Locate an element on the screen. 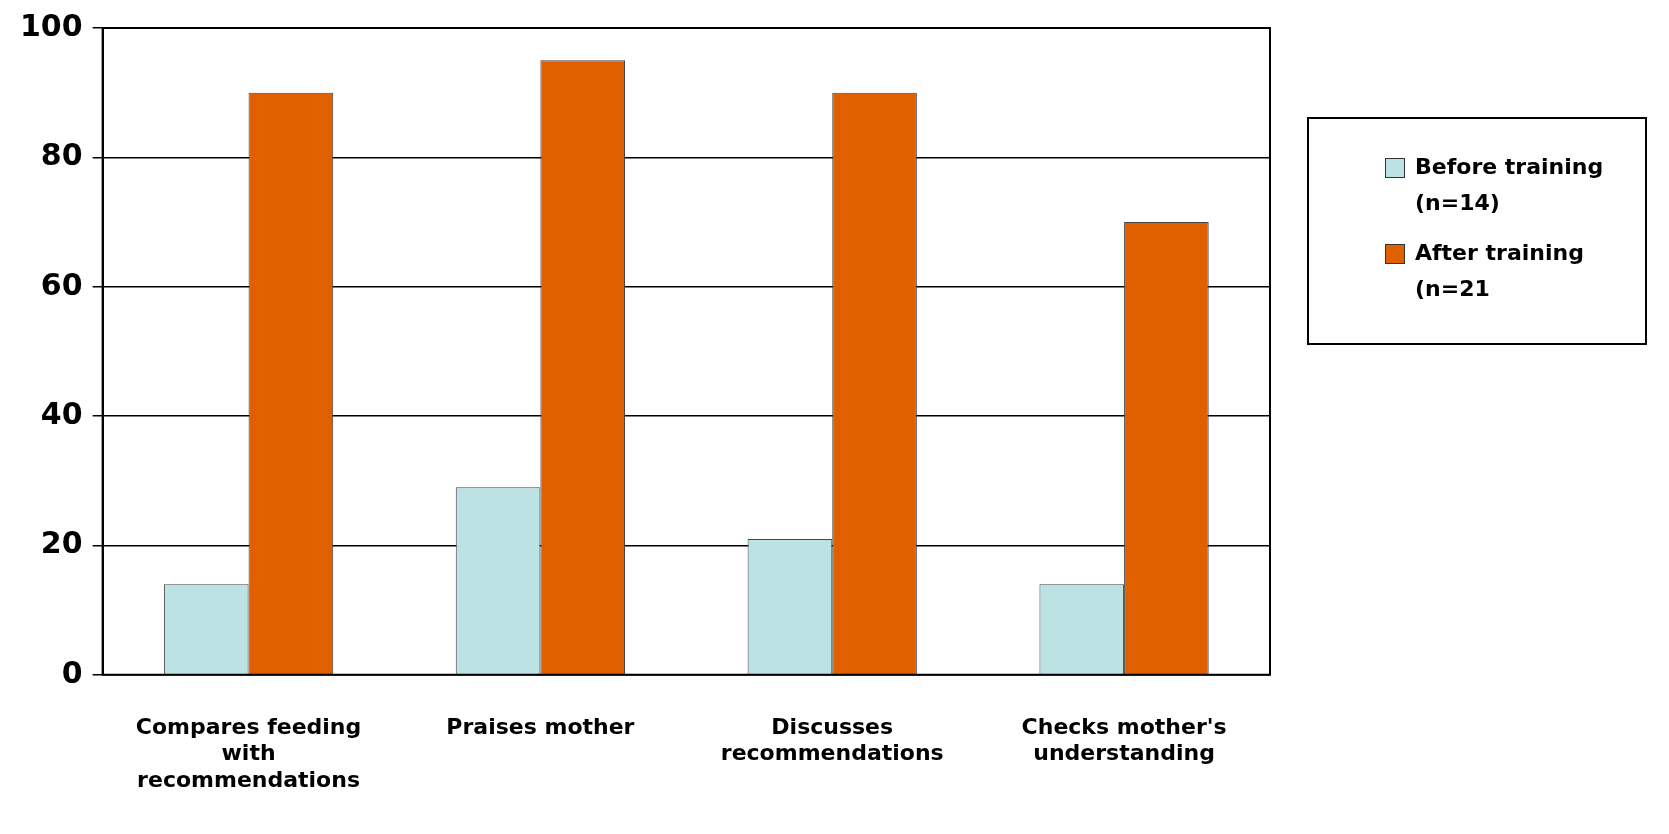 The width and height of the screenshot is (1669, 834). x-tick-label: Checks mother's understanding is located at coordinates (1124, 739).